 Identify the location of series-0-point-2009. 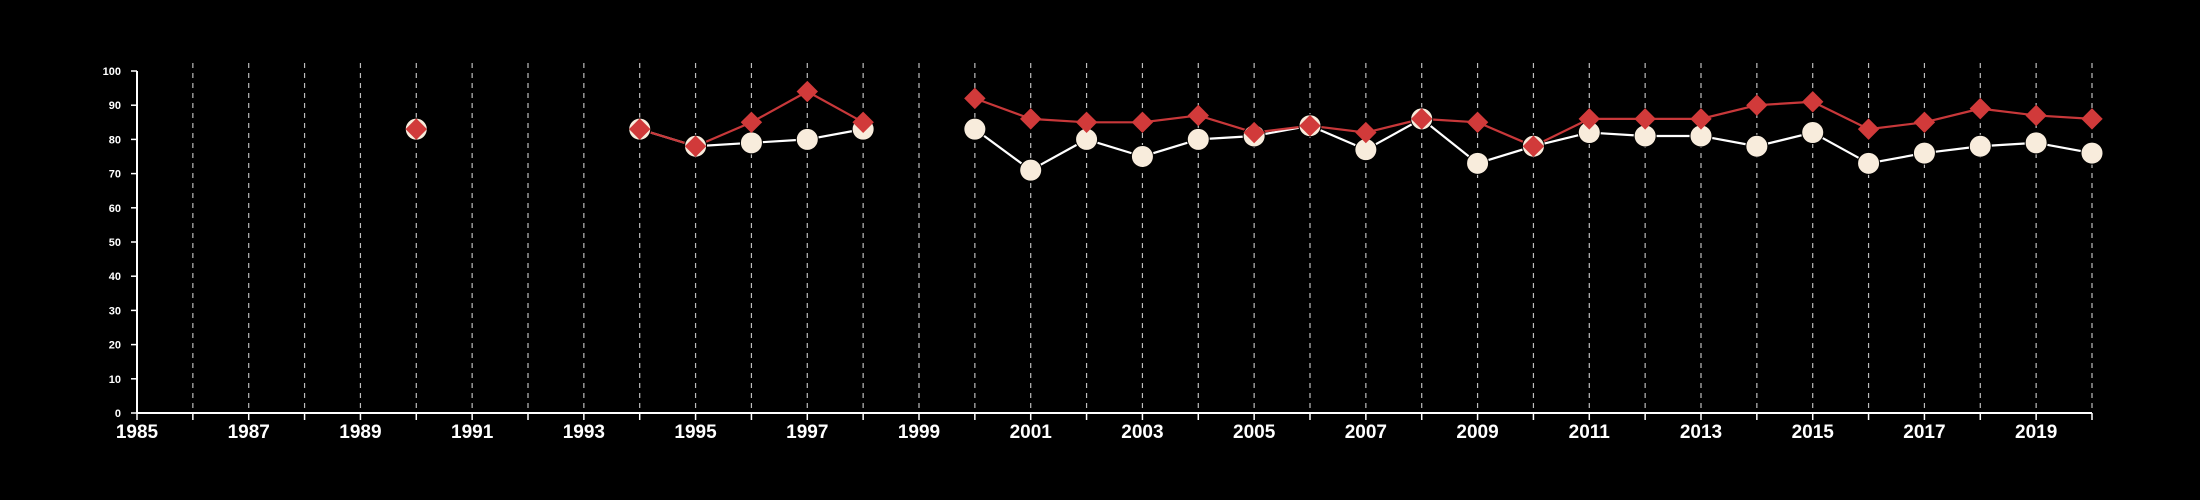
(1478, 163).